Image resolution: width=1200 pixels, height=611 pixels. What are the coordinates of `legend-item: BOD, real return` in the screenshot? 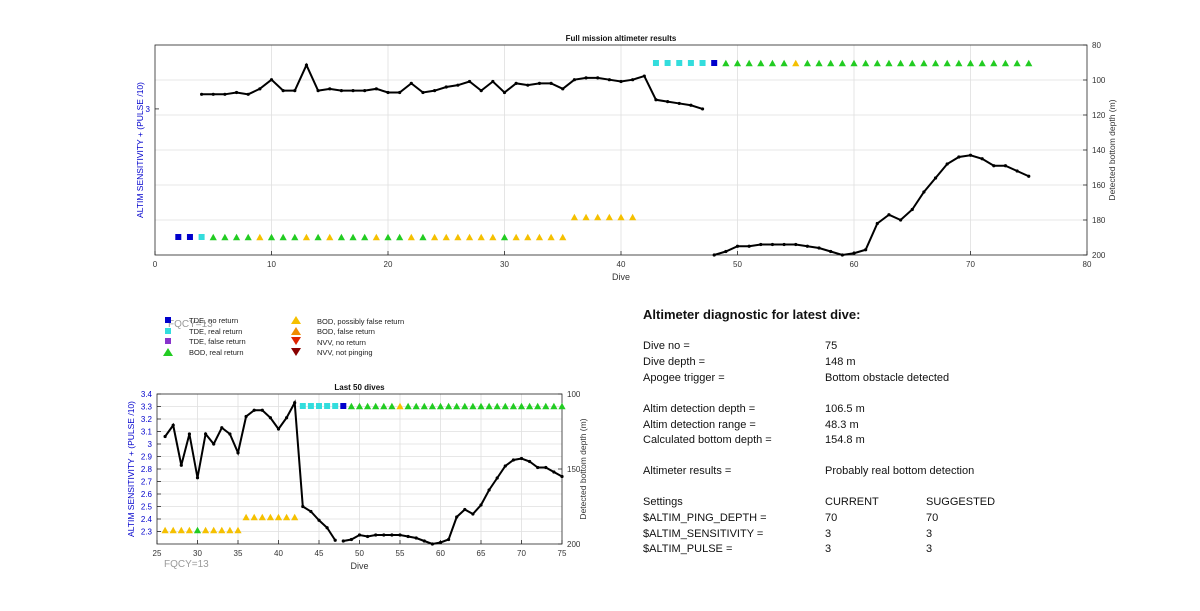 It's located at (202, 352).